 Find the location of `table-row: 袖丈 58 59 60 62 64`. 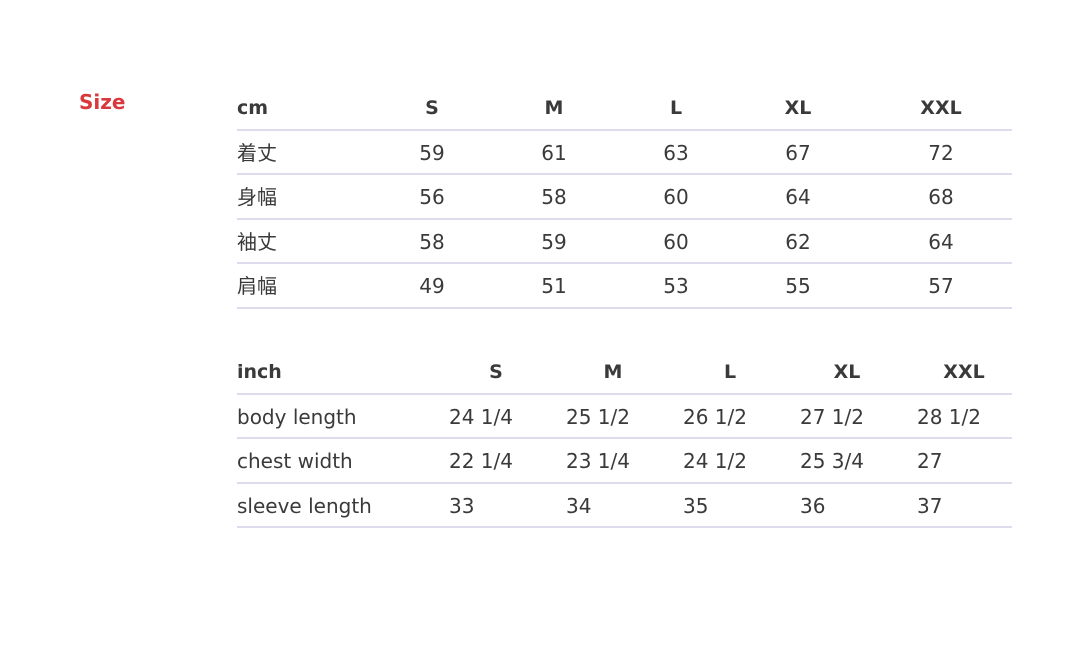

table-row: 袖丈 58 59 60 62 64 is located at coordinates (624, 242).